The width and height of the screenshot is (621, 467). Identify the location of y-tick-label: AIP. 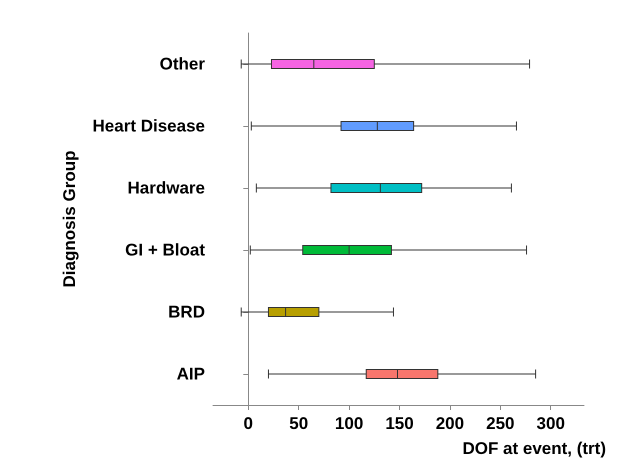
(190, 374).